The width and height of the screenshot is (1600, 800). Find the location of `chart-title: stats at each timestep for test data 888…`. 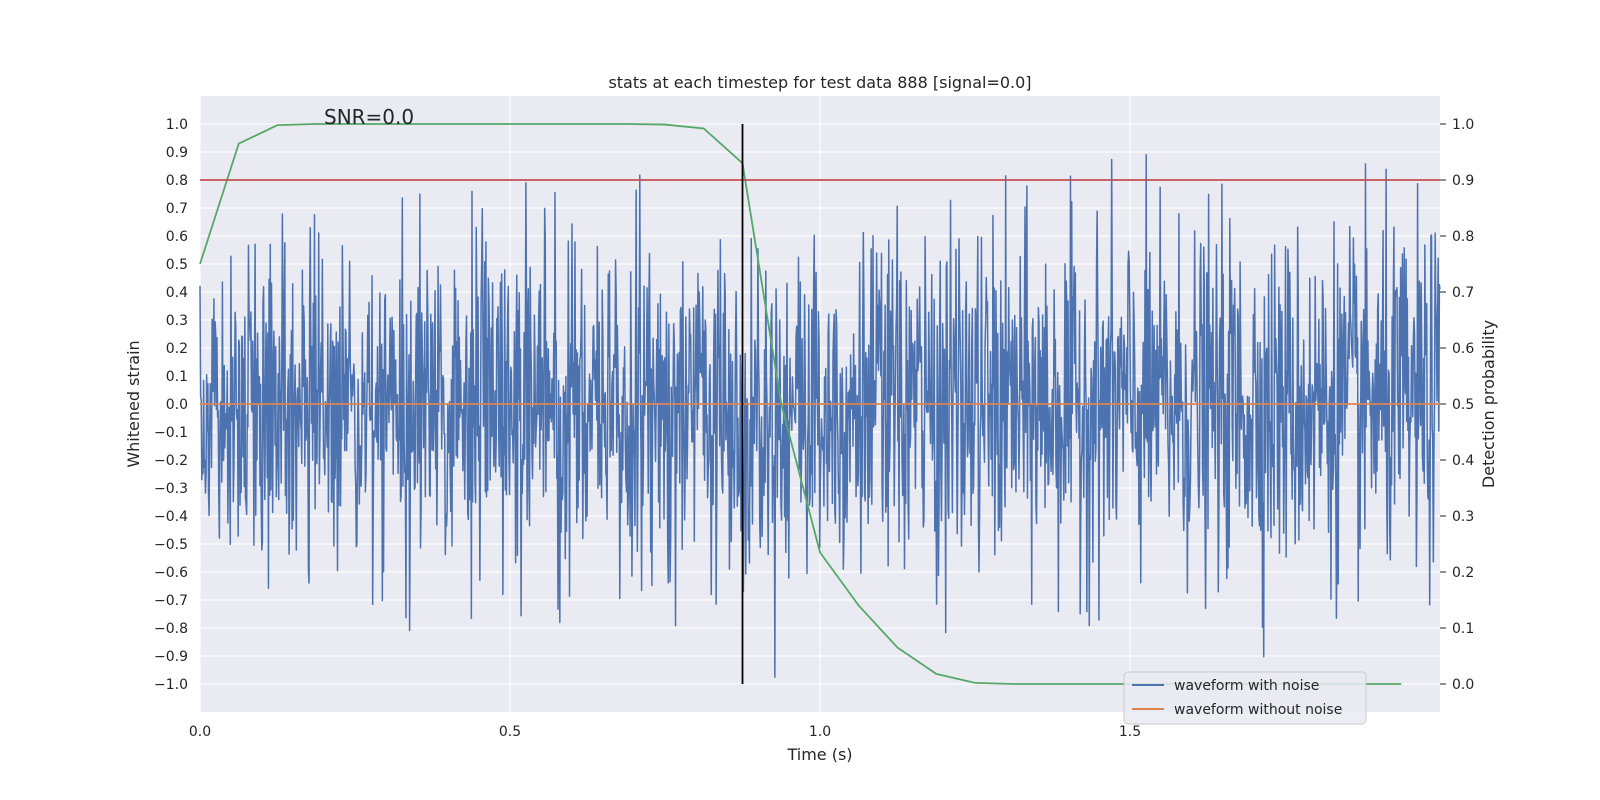

chart-title: stats at each timestep for test data 888… is located at coordinates (819, 82).